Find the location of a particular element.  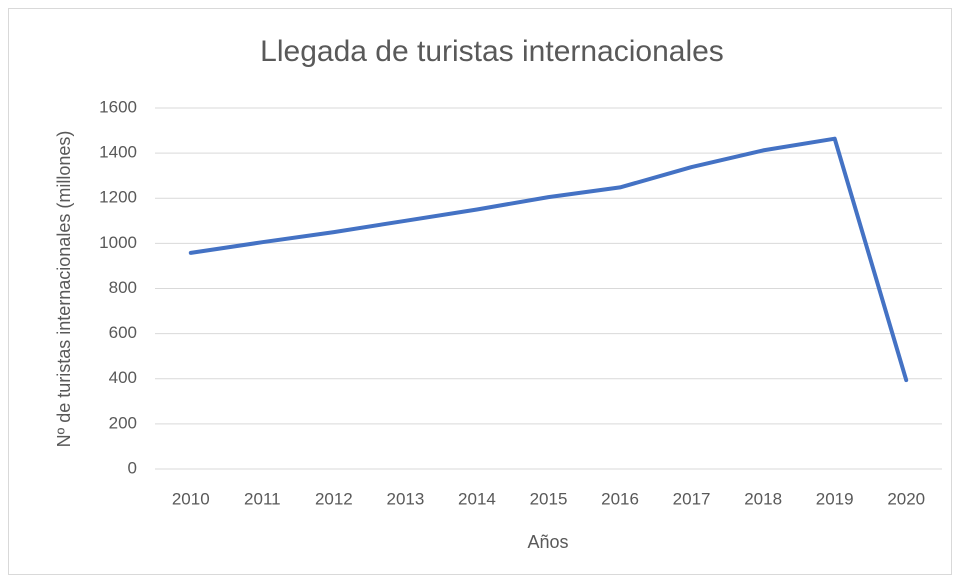

x-tick-label: 2011 is located at coordinates (262, 498).